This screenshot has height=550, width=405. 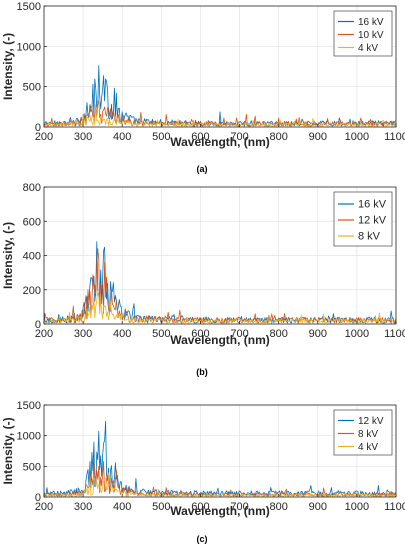 I want to click on axes-frame, so click(x=220, y=451).